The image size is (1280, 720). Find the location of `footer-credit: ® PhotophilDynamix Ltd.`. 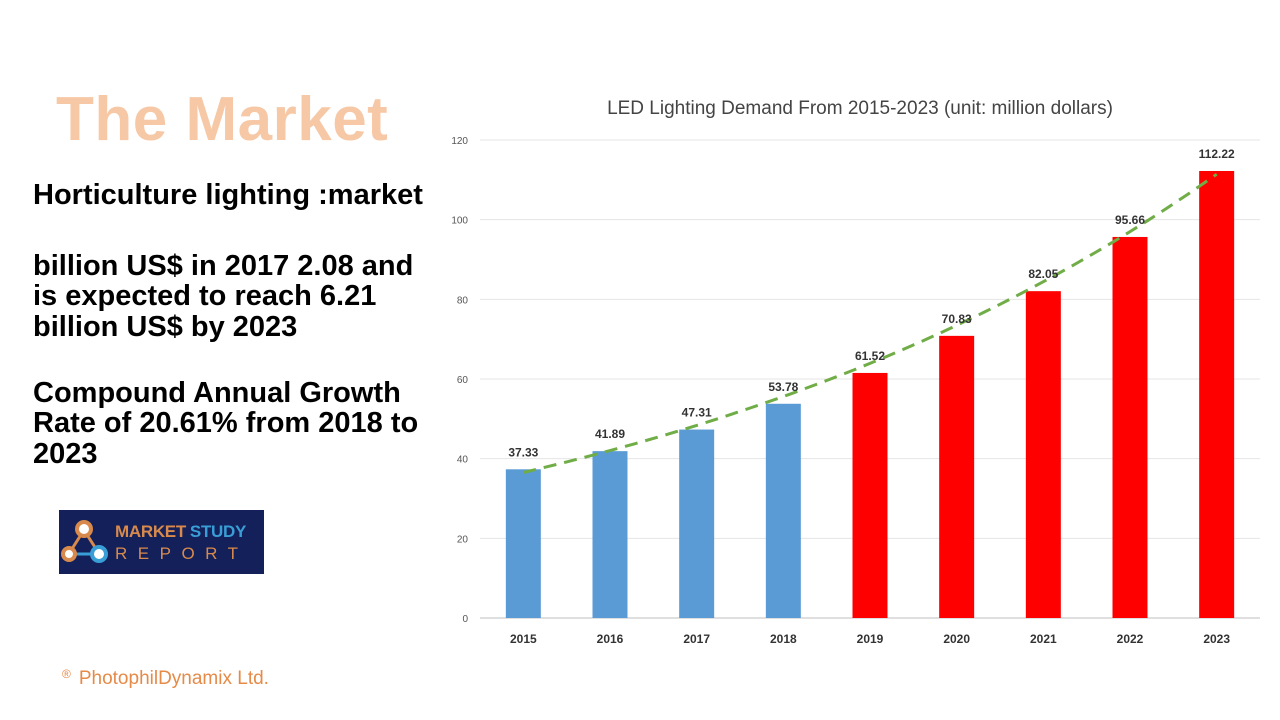

footer-credit: ® PhotophilDynamix Ltd. is located at coordinates (165, 678).